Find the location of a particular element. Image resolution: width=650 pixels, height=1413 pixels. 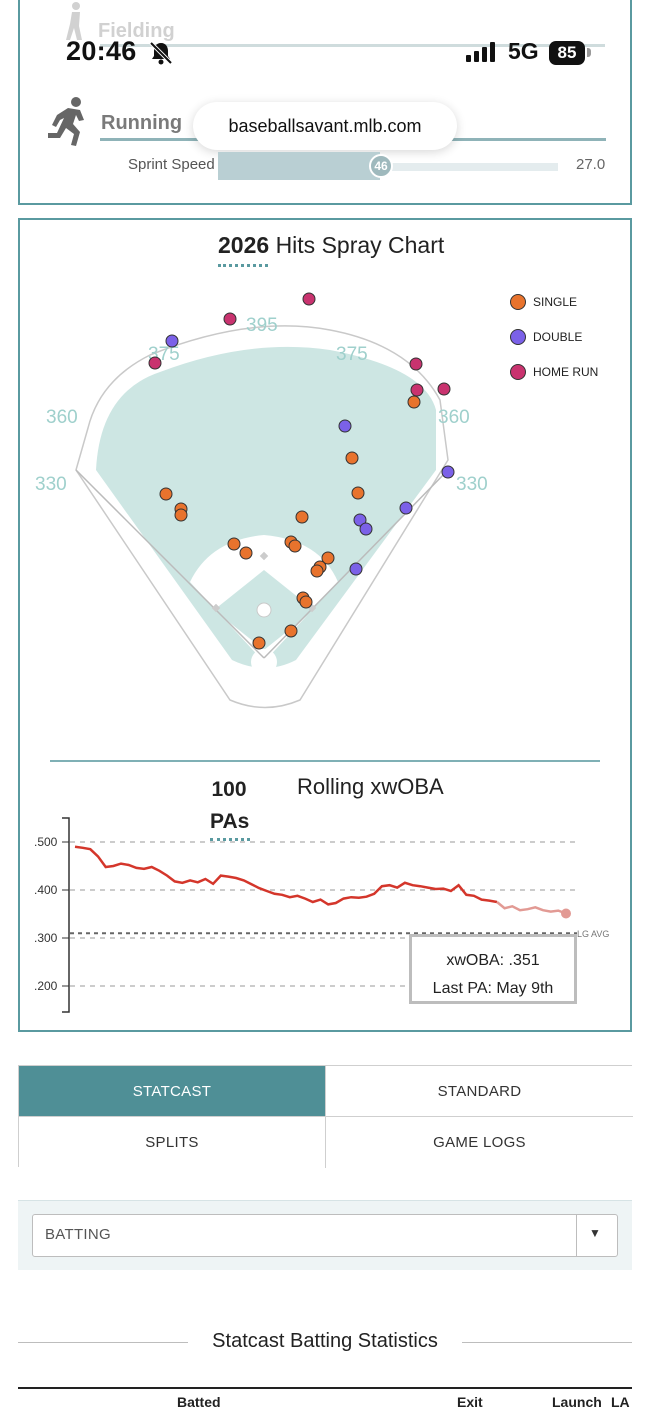

distance-rcf: 375 is located at coordinates (352, 354).